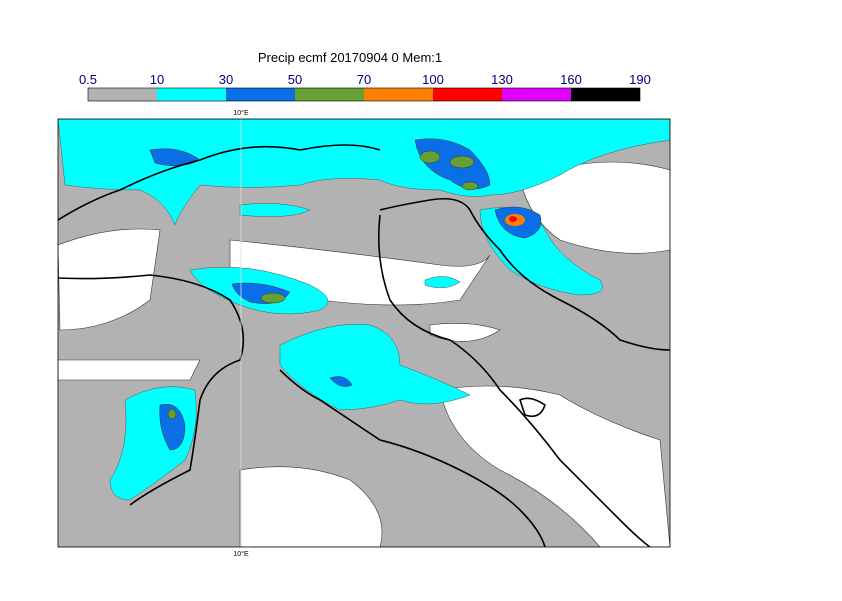 The width and height of the screenshot is (842, 601). Describe the element at coordinates (433, 79) in the screenshot. I see `colorbar-label: 100` at that location.